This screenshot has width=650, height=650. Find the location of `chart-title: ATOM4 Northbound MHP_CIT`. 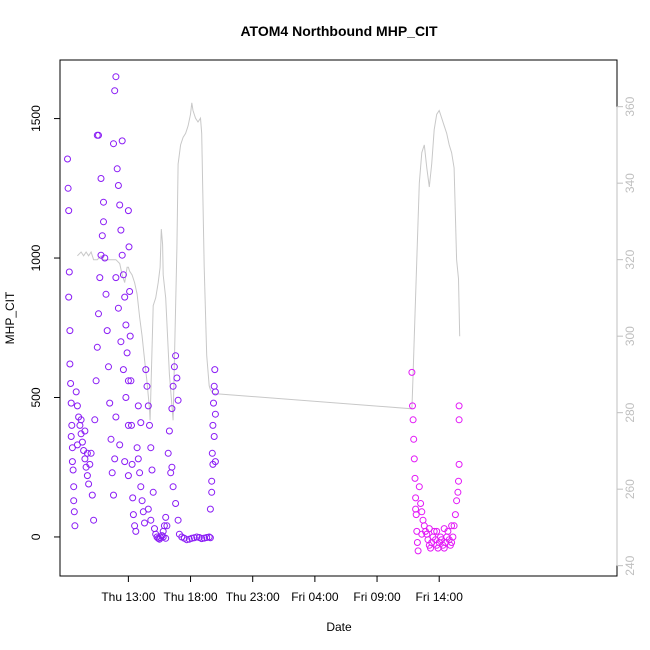

chart-title: ATOM4 Northbound MHP_CIT is located at coordinates (338, 31).